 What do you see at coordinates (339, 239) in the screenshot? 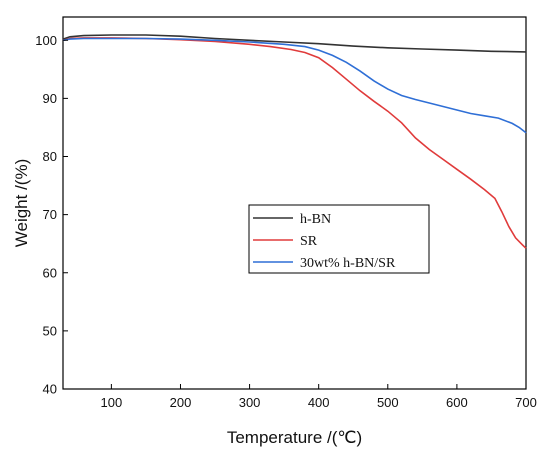
I see `legend: h-BN SR 30wt% h-BN/SR` at bounding box center [339, 239].